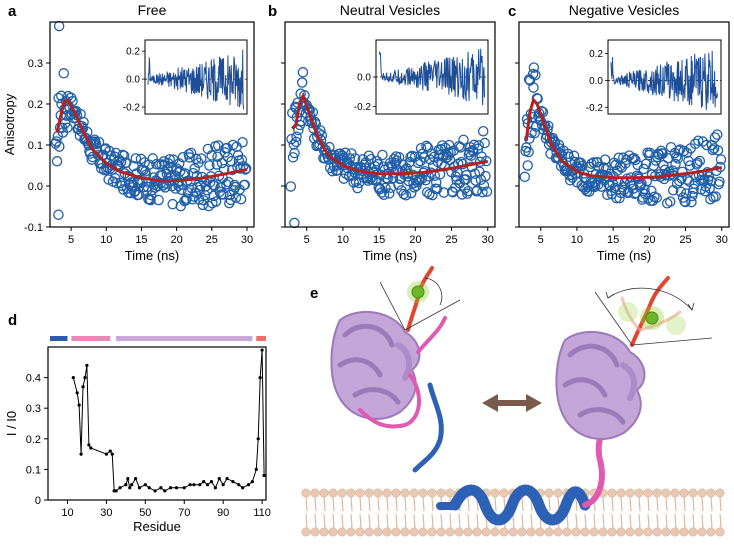 The image size is (734, 547). I want to click on scatter-points, so click(623, 135).